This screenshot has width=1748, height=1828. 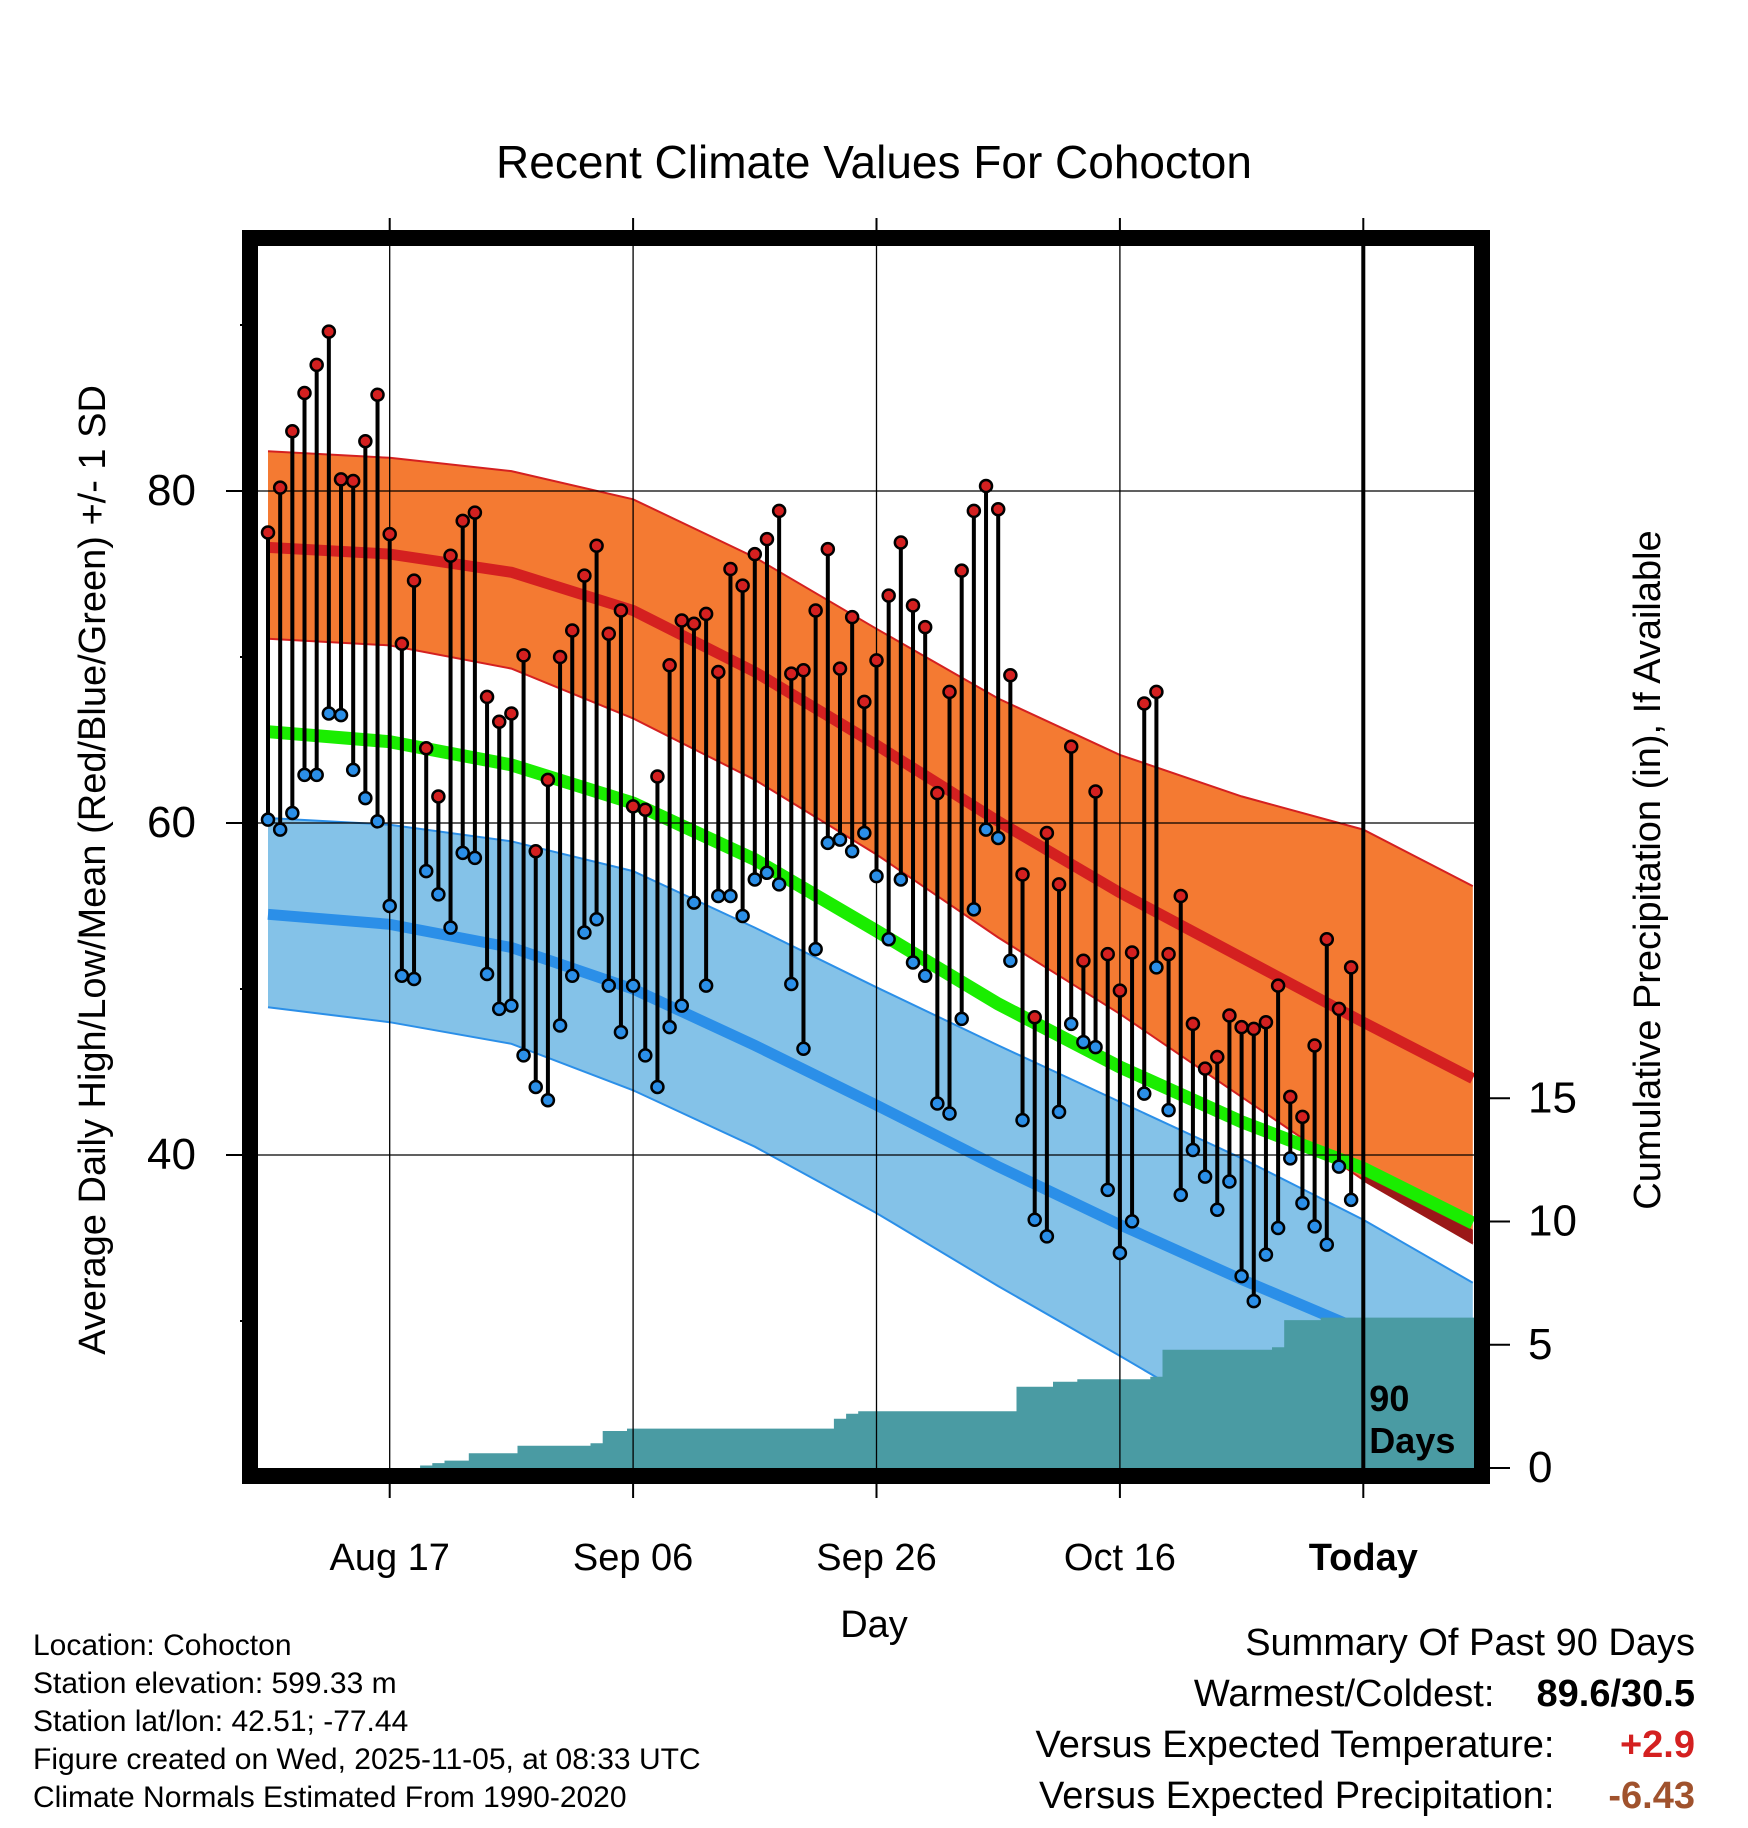 I want to click on x-tick-label: Sep 26, so click(x=876, y=1558).